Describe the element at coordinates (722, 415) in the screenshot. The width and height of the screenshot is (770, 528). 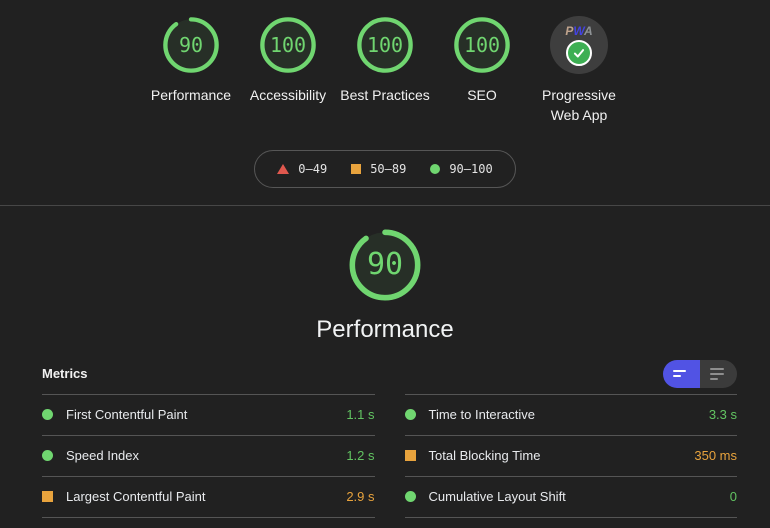
I see `metric-value: 3.3 s` at that location.